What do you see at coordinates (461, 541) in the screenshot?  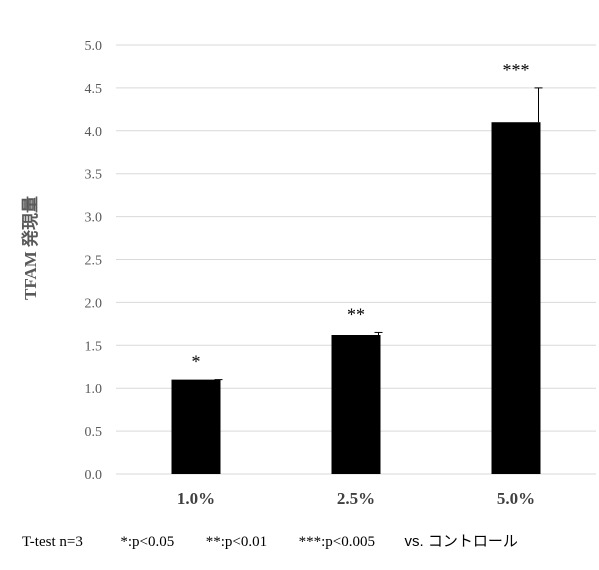 I see `footnote-vs: vs. コントロール` at bounding box center [461, 541].